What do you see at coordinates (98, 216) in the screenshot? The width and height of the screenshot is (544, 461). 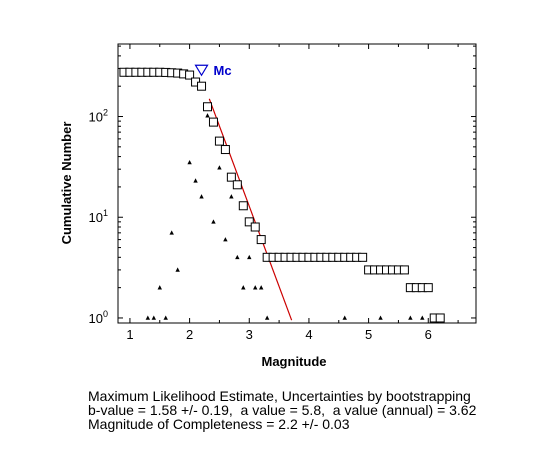 I see `y-tick-label: 10¹` at bounding box center [98, 216].